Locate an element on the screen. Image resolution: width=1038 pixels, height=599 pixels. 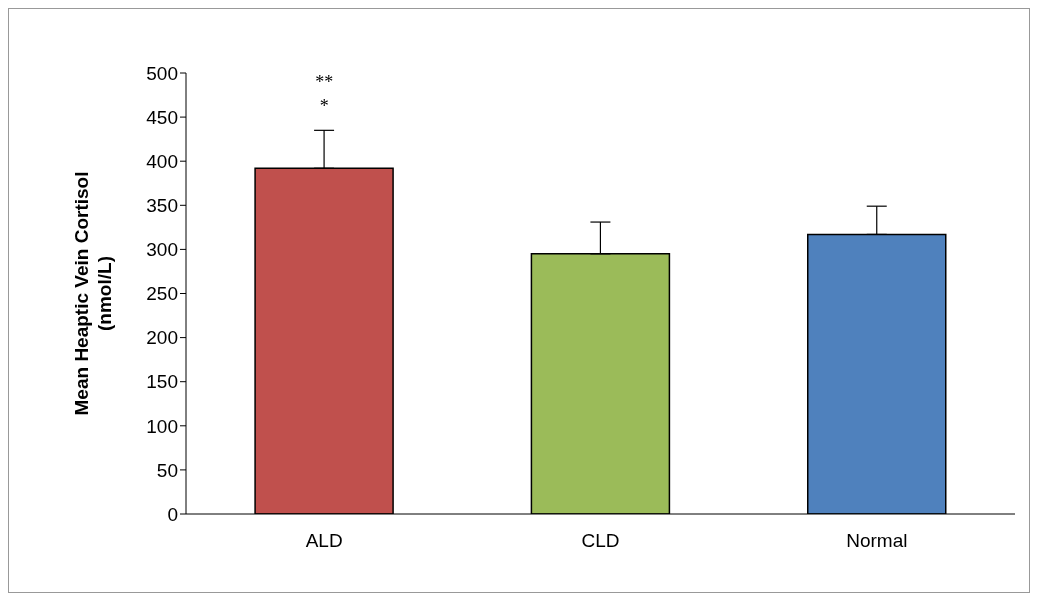
y-tick-label: 300 is located at coordinates (162, 250).